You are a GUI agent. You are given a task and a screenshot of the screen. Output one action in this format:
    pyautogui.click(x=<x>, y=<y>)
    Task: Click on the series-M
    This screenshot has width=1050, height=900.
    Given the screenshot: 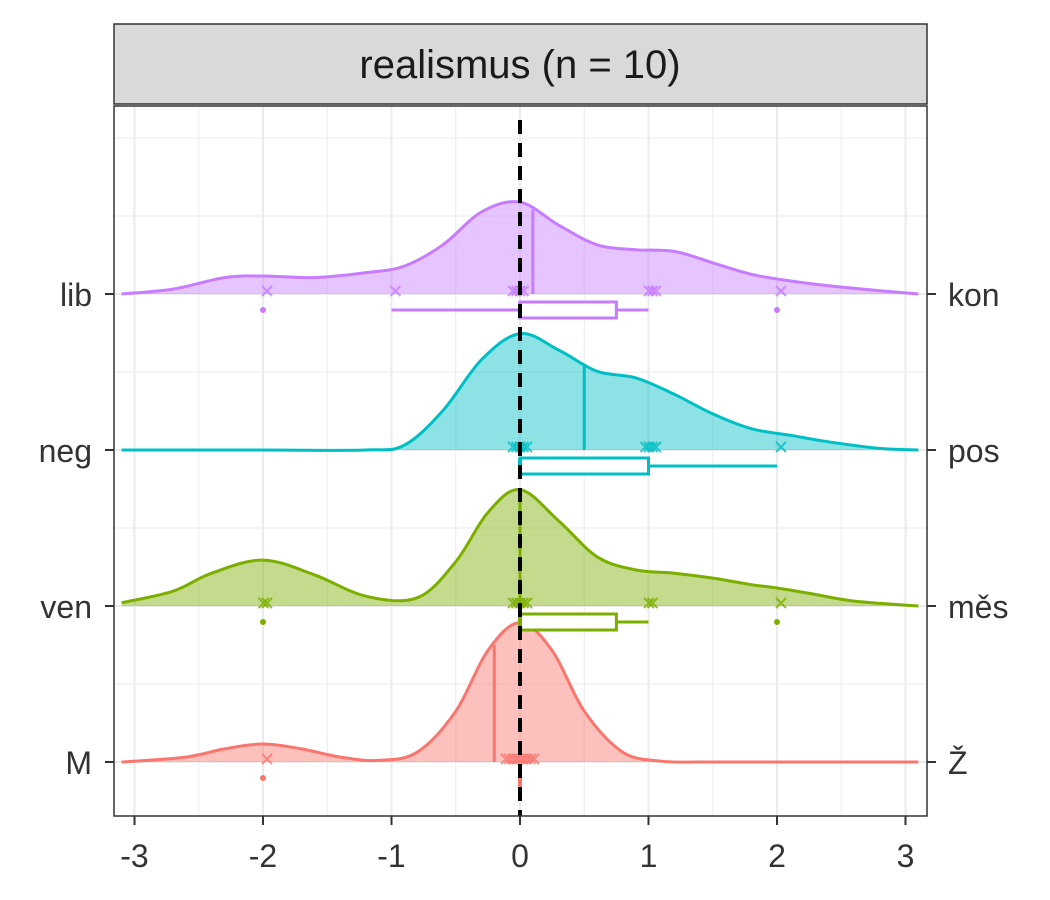 What is the action you would take?
    pyautogui.click(x=520, y=704)
    